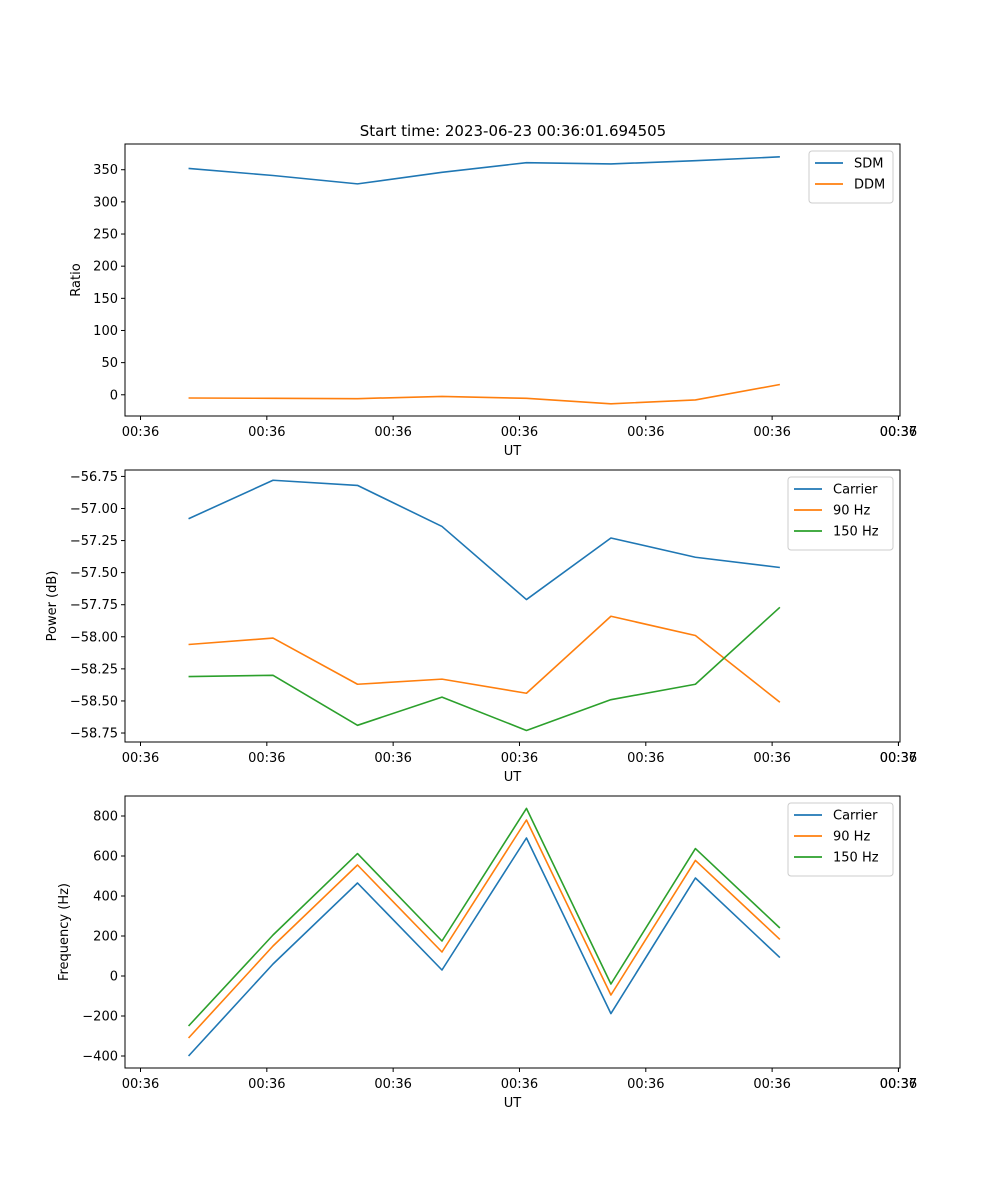  I want to click on y-tick-label: −58.25, so click(94, 669).